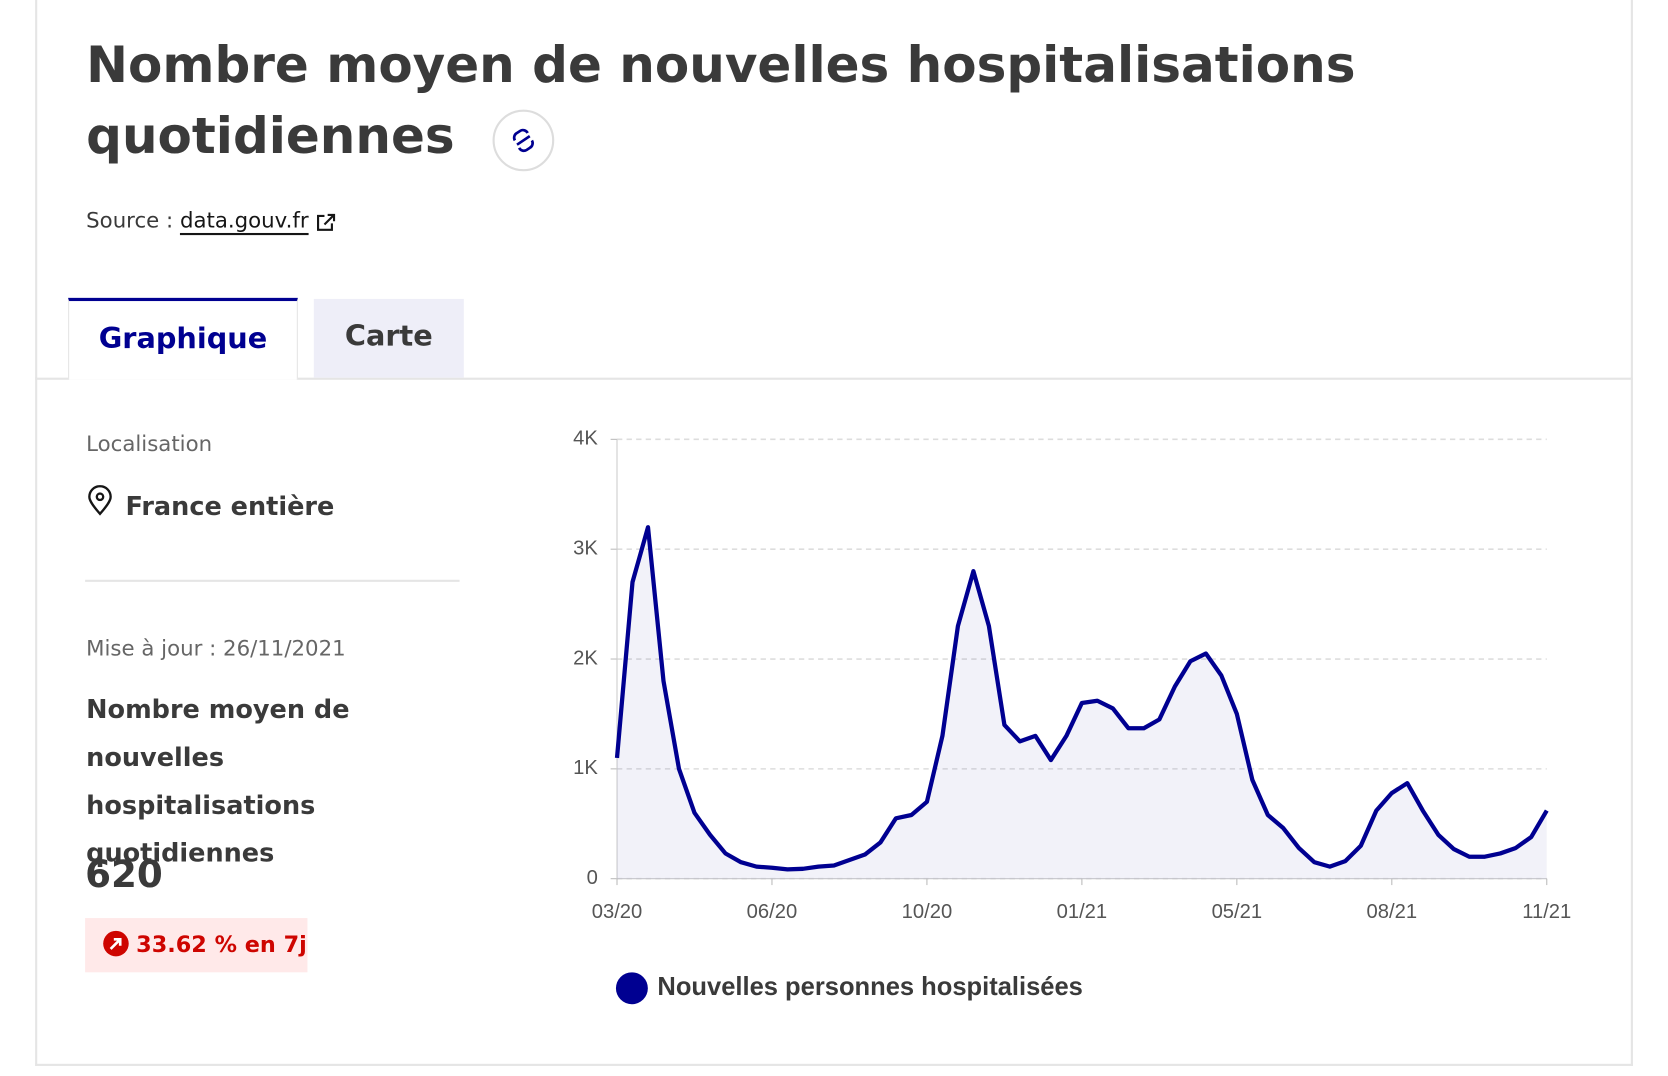  I want to click on source-link: data.gouv.fr, so click(244, 220).